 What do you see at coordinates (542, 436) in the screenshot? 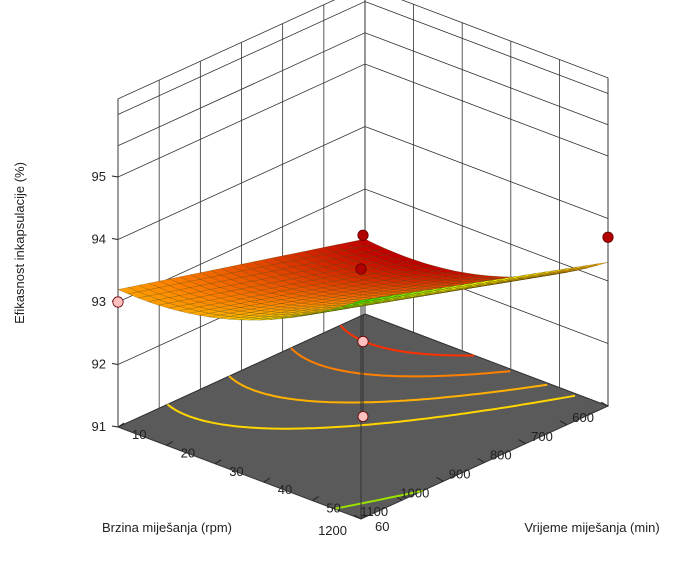
I see `y-tick-label: 700` at bounding box center [542, 436].